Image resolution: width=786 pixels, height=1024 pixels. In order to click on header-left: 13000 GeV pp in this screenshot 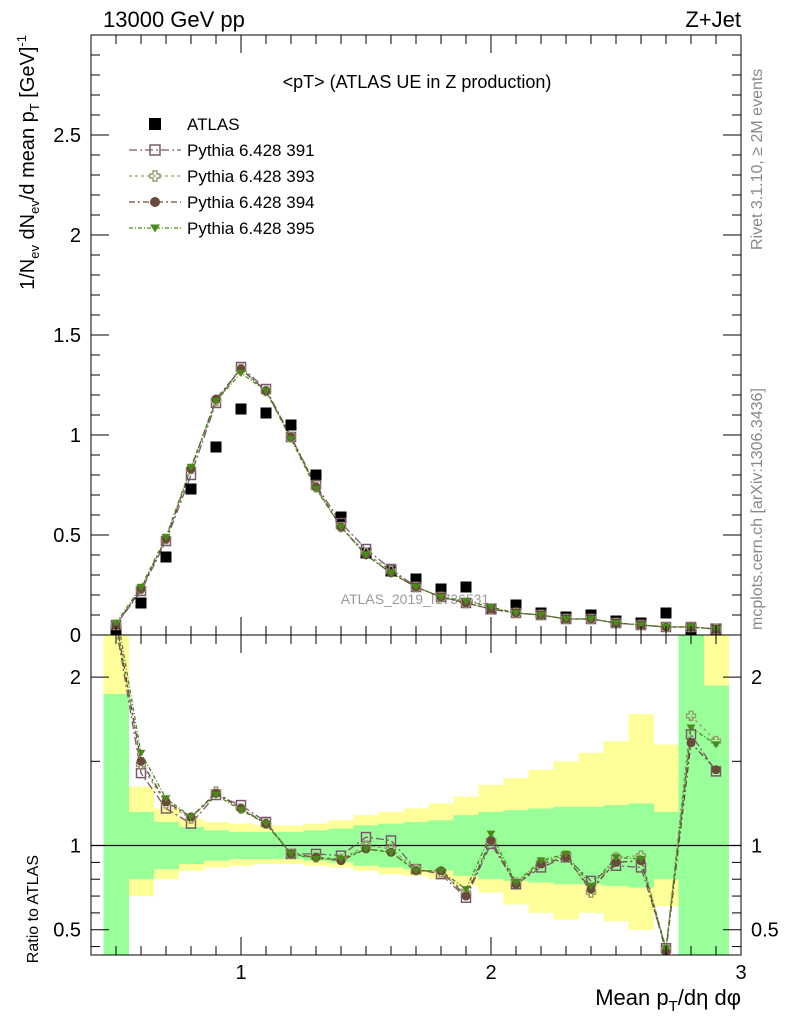, I will do `click(174, 19)`.